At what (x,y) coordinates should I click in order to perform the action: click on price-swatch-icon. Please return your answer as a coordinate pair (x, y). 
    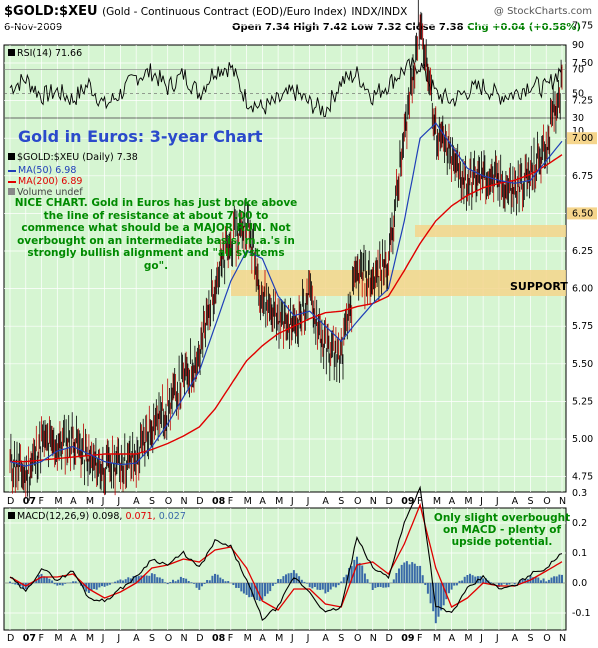
    Looking at the image, I should click on (11, 156).